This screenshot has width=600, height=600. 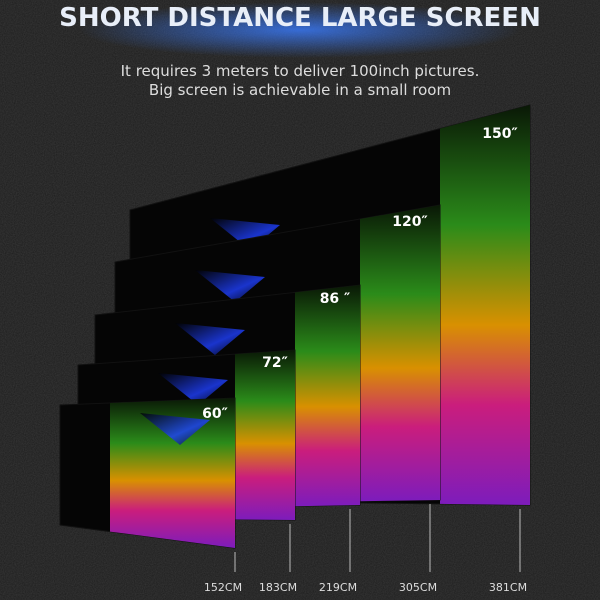 I want to click on title-glow, so click(x=300, y=30).